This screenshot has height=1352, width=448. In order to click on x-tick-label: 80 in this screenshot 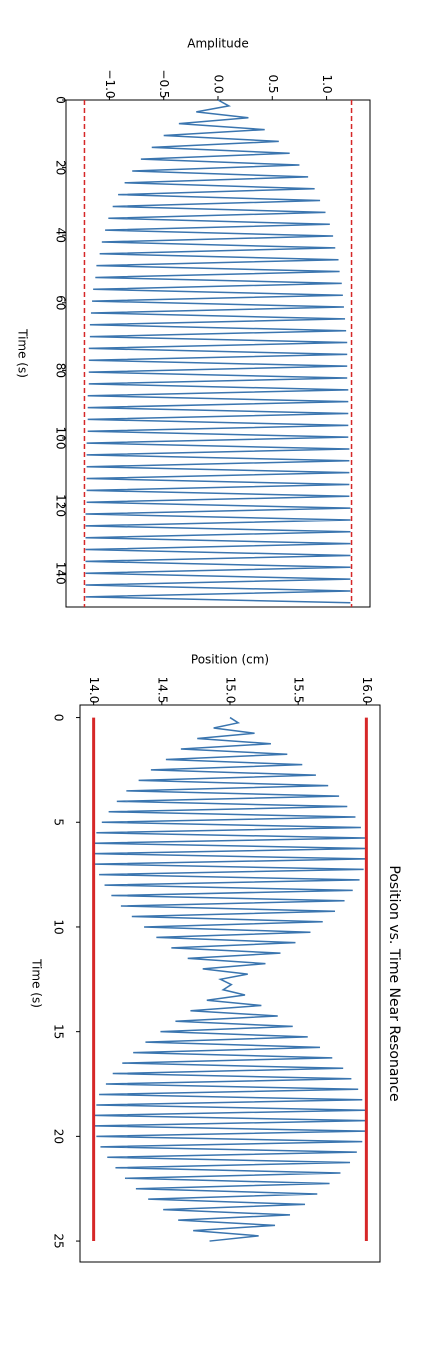, I will do `click(61, 370)`.